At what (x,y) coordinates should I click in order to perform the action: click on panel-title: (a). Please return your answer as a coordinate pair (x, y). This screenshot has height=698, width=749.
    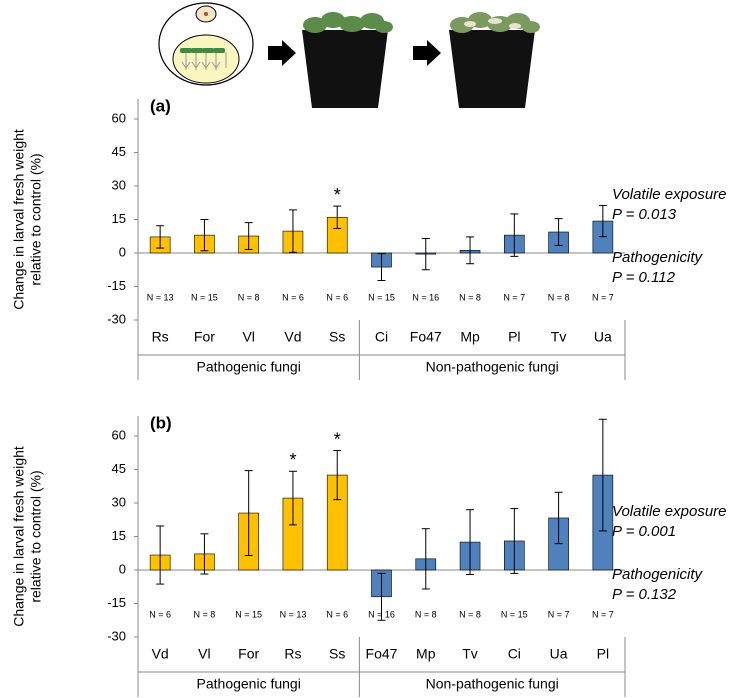
    Looking at the image, I should click on (160, 105).